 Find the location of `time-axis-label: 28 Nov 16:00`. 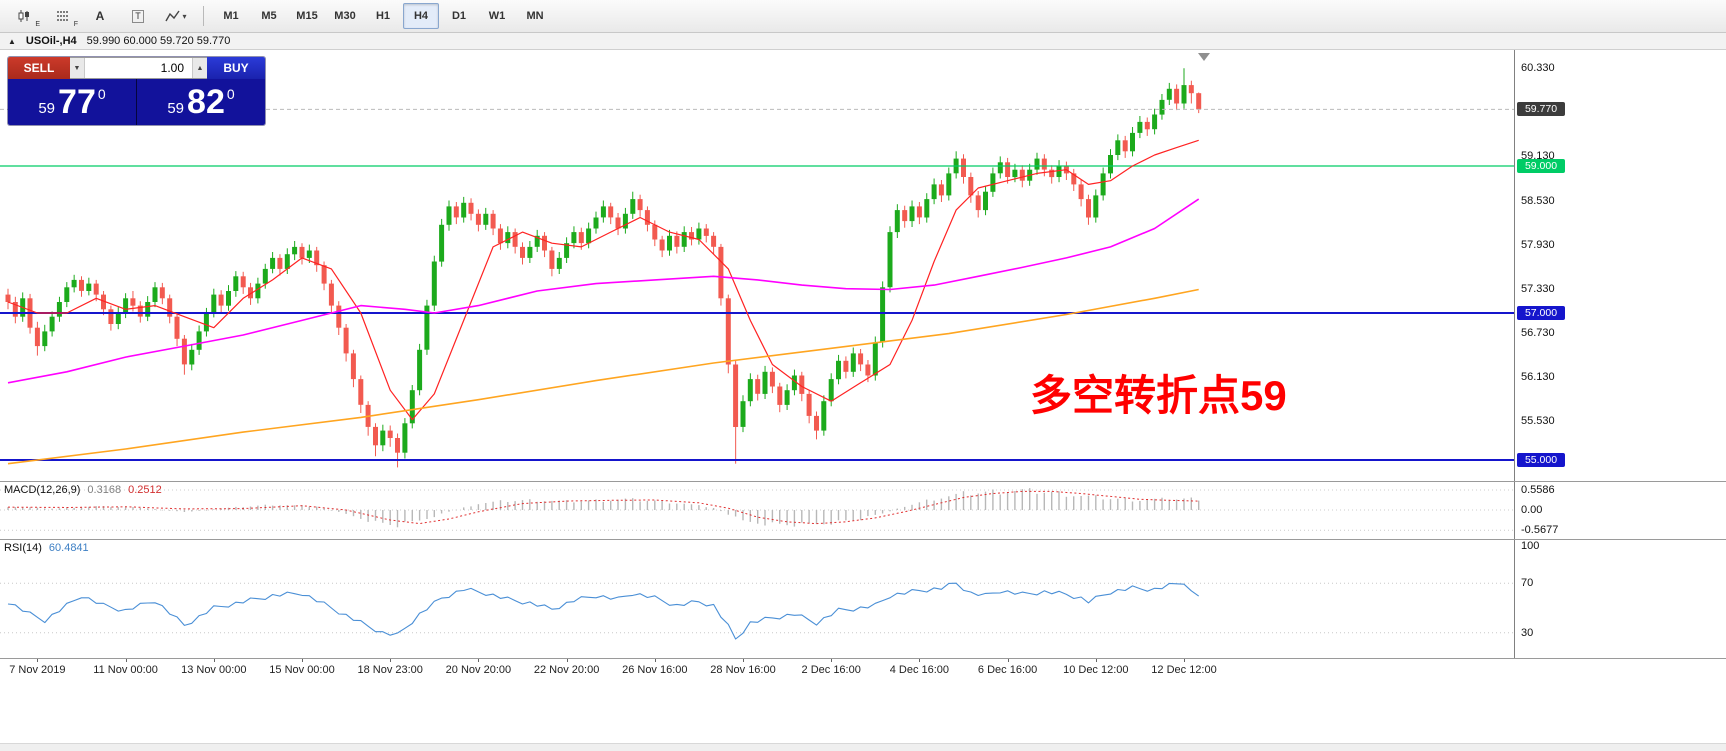

time-axis-label: 28 Nov 16:00 is located at coordinates (743, 670).